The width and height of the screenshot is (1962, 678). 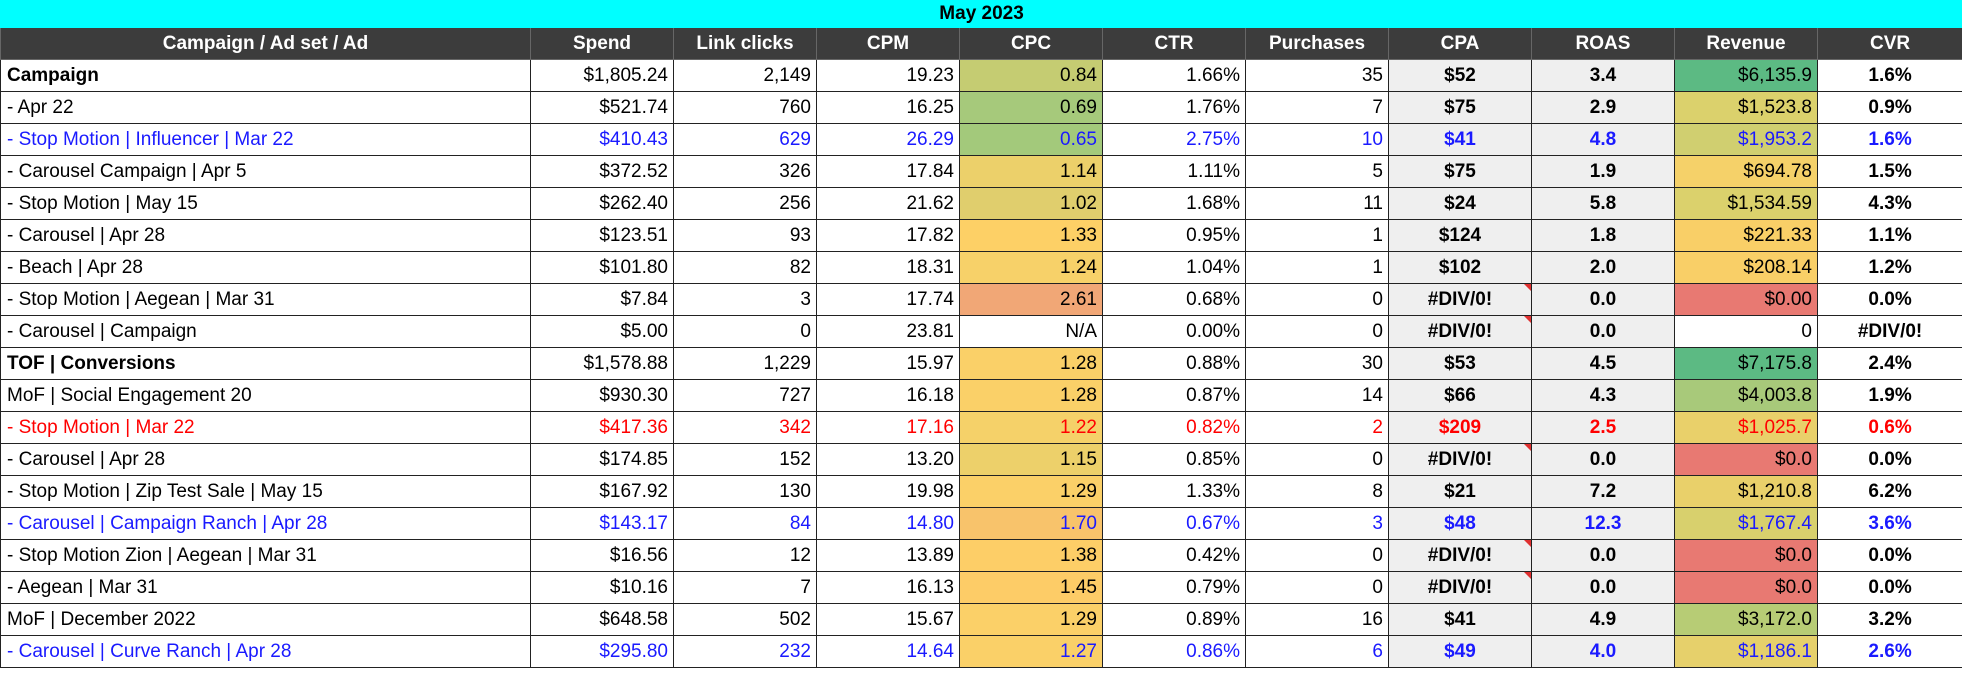 I want to click on cpm-cell: 19.23, so click(x=888, y=75).